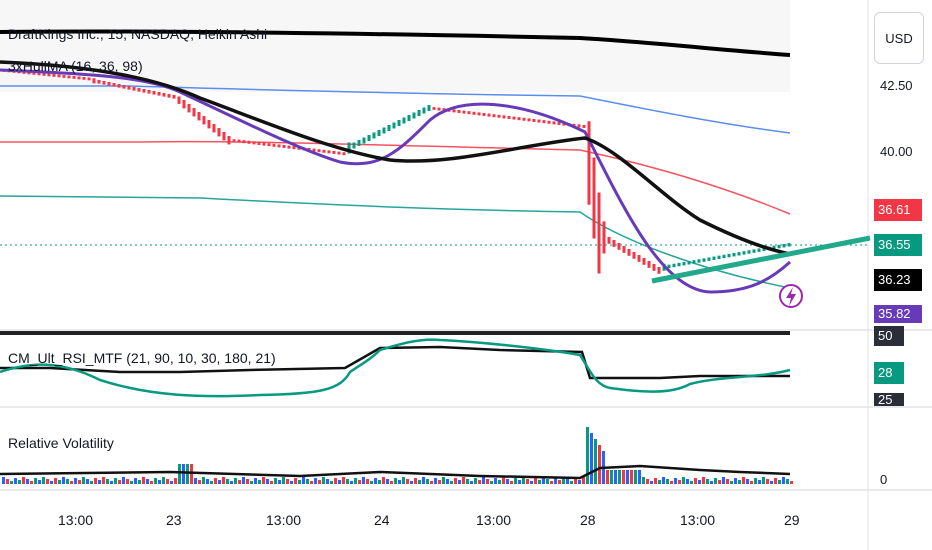 The width and height of the screenshot is (932, 550). I want to click on rsi-legend: CM_Ult_RSI_MTF (21, 90, 10, 30, 180, 21), so click(142, 358).